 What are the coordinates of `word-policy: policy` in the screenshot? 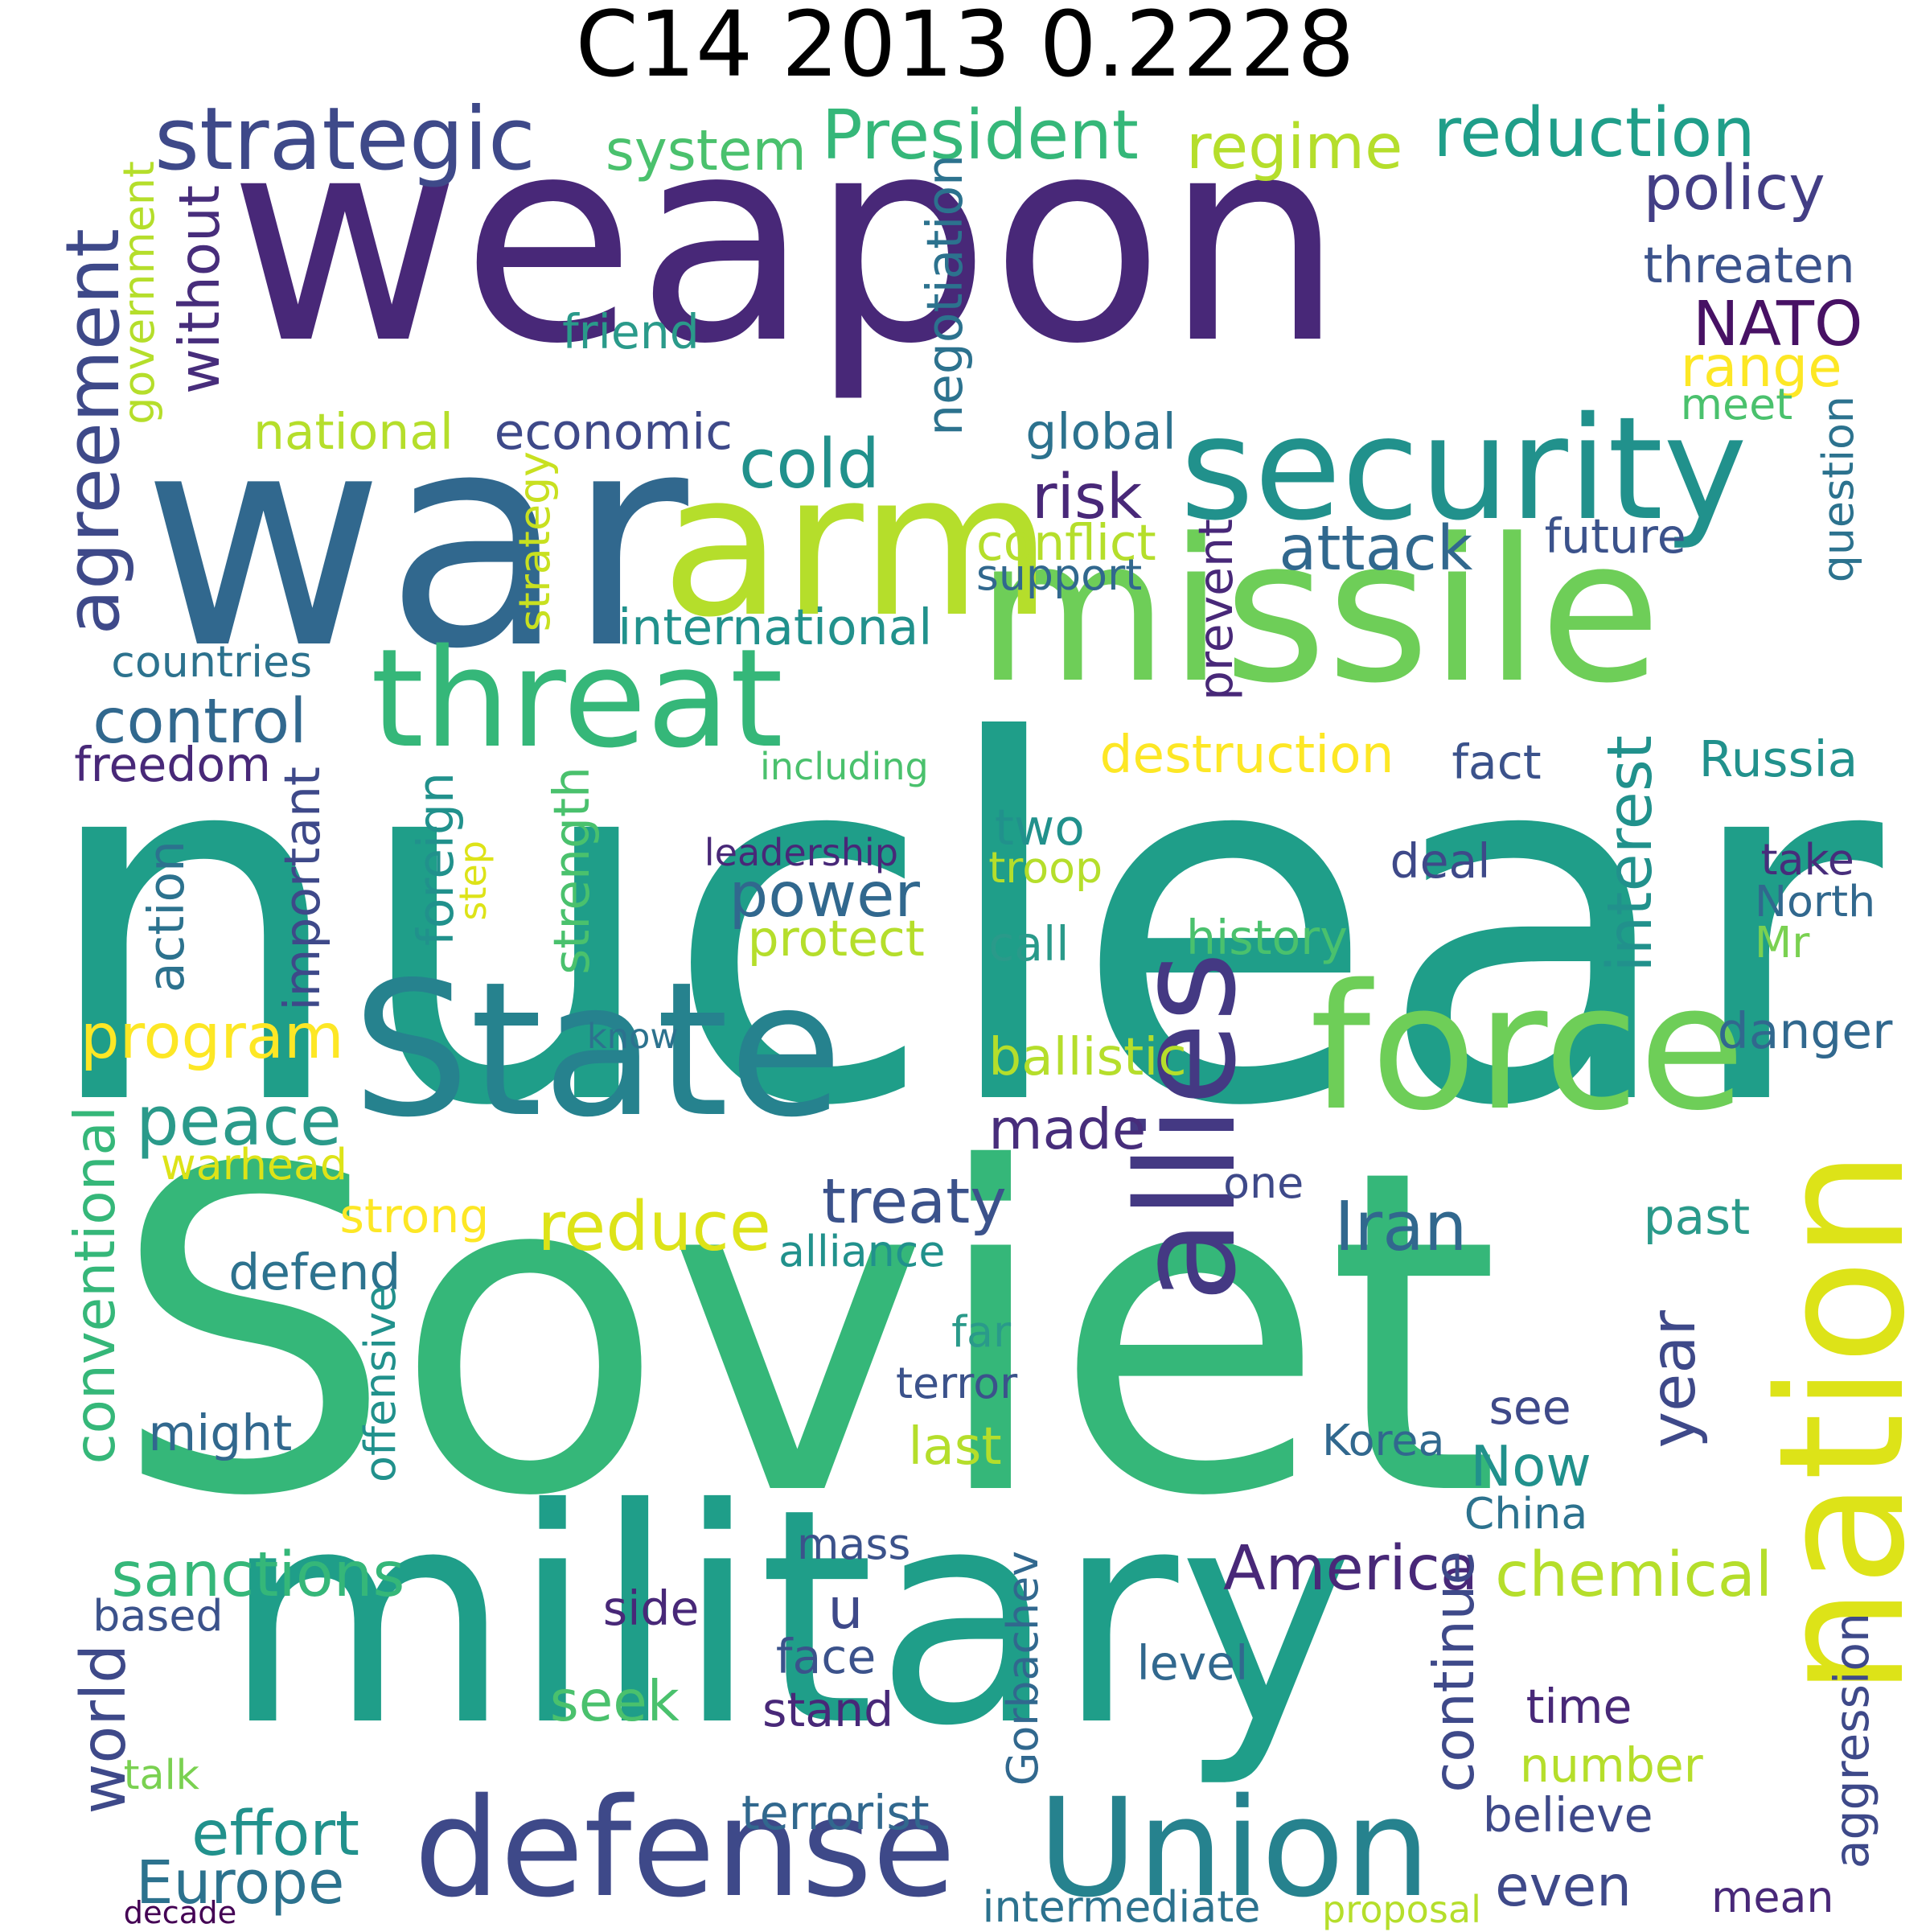 It's located at (1734, 188).